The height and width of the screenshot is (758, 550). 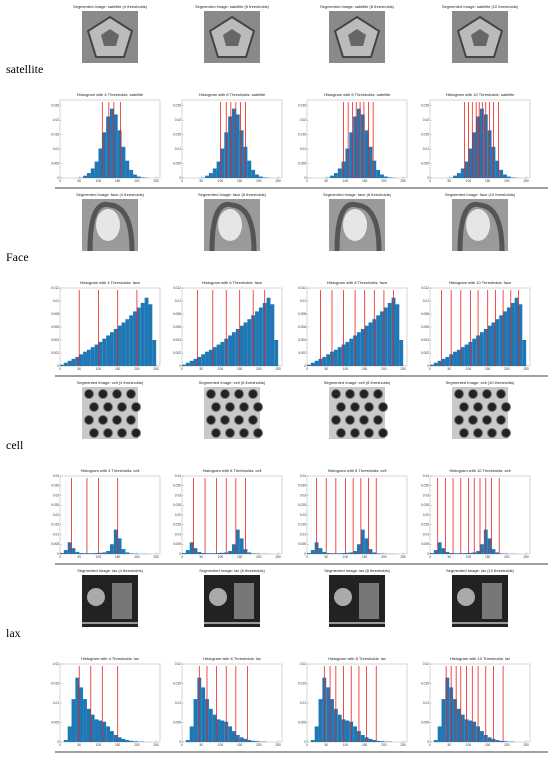 What do you see at coordinates (24, 69) in the screenshot?
I see `row-label: satellite` at bounding box center [24, 69].